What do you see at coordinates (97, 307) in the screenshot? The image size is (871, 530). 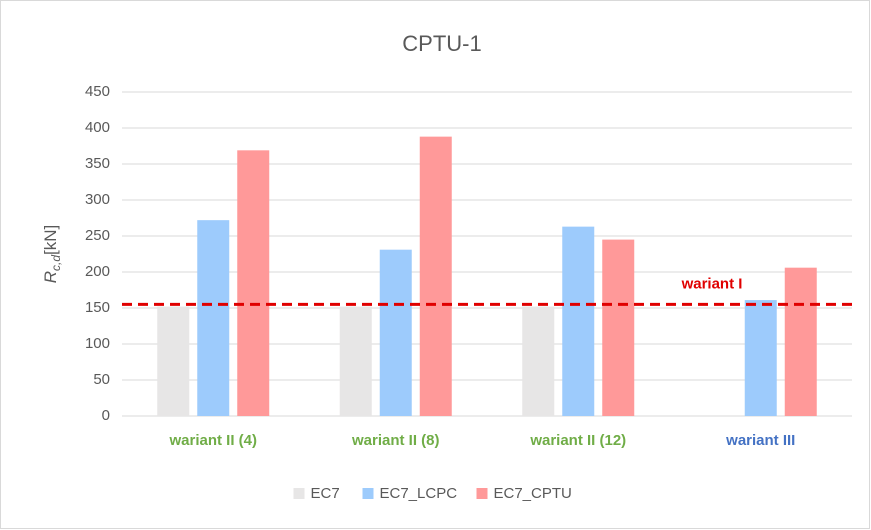 I see `y-tick-label: 150` at bounding box center [97, 307].